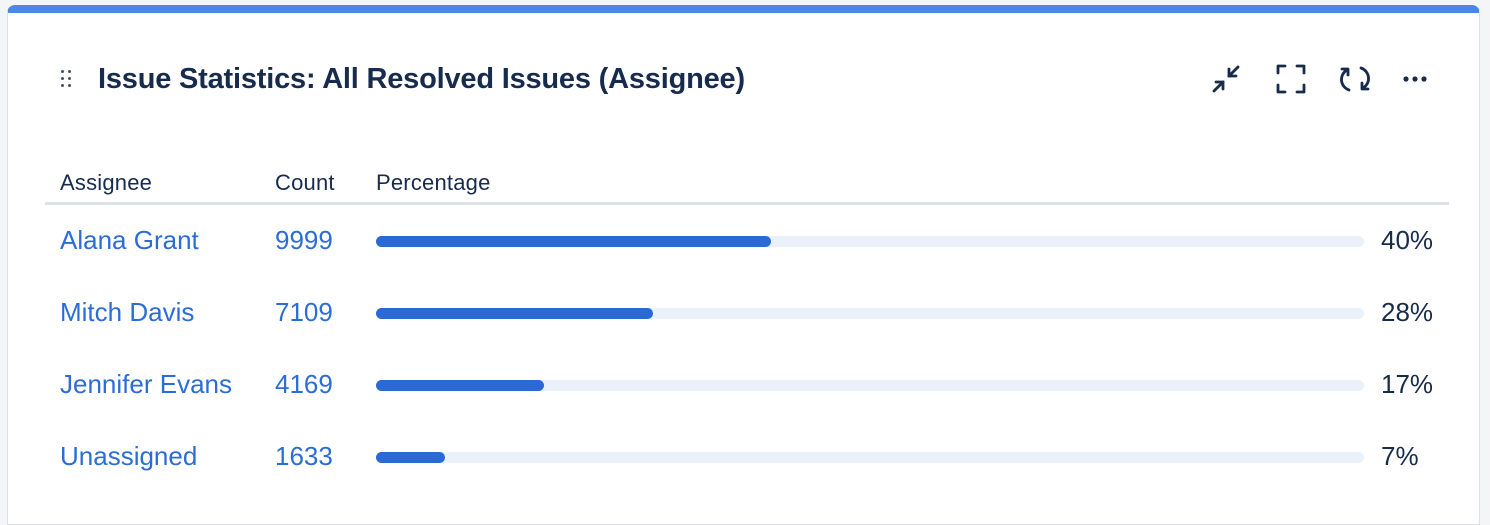  Describe the element at coordinates (304, 384) in the screenshot. I see `count-link: 4169` at that location.